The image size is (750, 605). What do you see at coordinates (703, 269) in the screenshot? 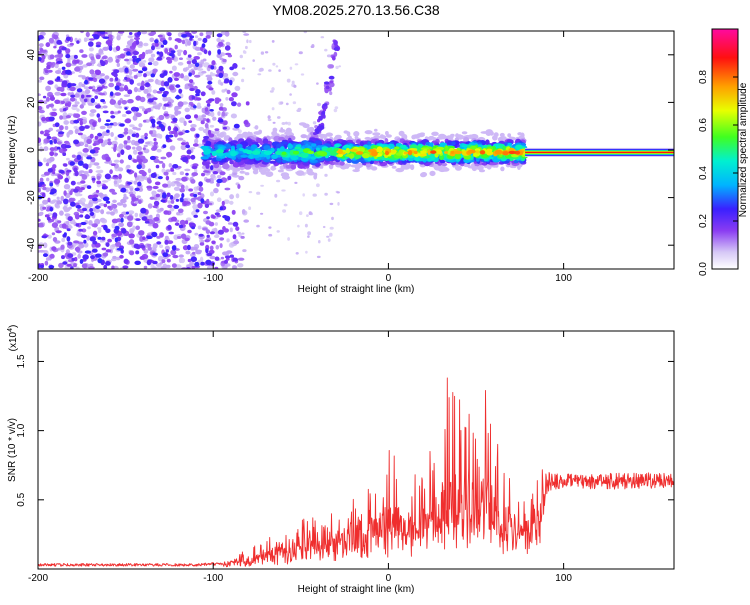
I see `colorbar-tick-label: 0.0` at bounding box center [703, 269].